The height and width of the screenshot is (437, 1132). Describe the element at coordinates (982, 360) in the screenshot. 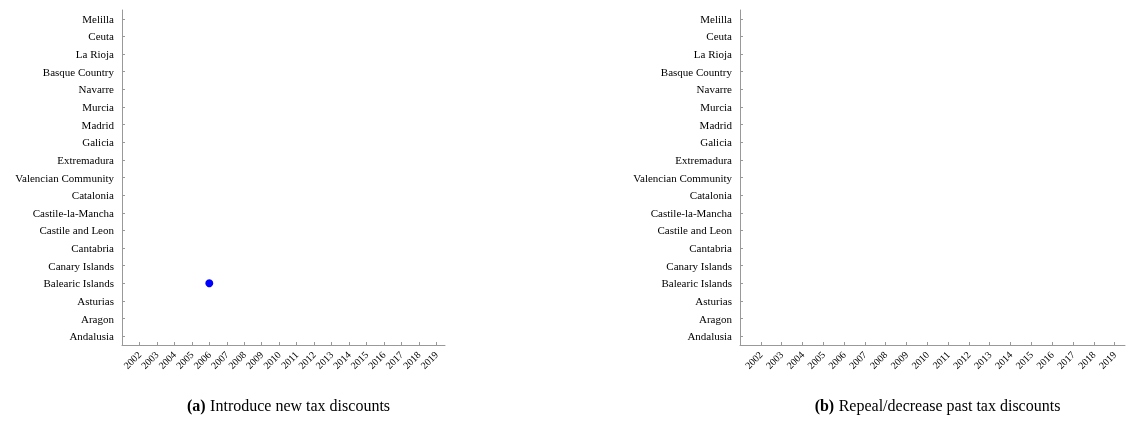

I see `x-tick-label: 2013` at that location.